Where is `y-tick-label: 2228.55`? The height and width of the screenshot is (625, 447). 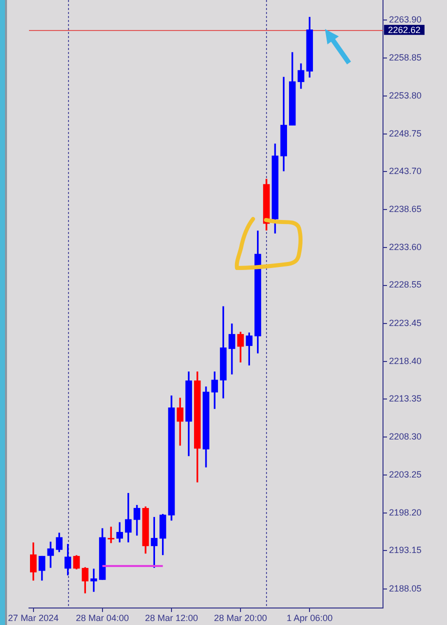
y-tick-label: 2228.55 is located at coordinates (405, 285).